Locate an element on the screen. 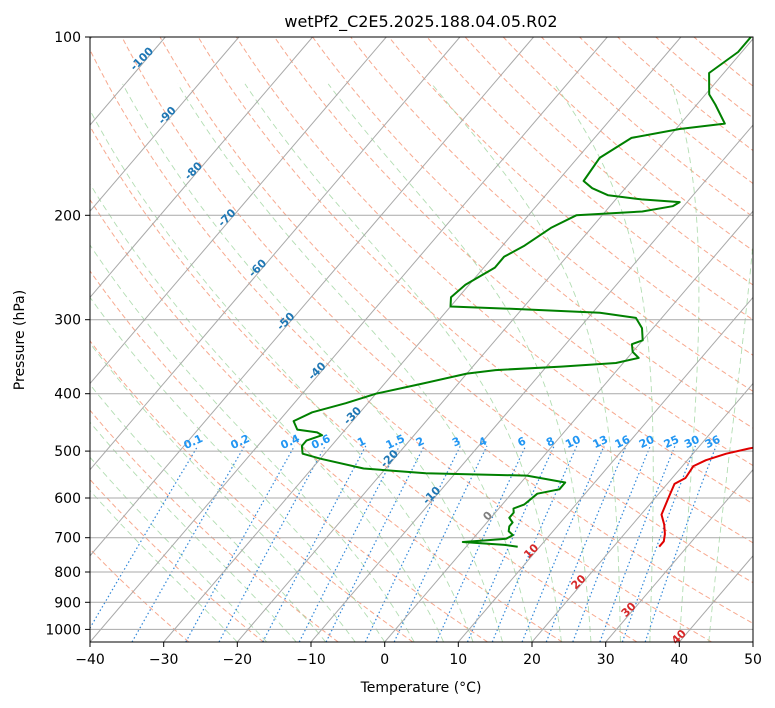 This screenshot has height=708, width=775. y-axis-title: Pressure (hPa) is located at coordinates (20, 340).